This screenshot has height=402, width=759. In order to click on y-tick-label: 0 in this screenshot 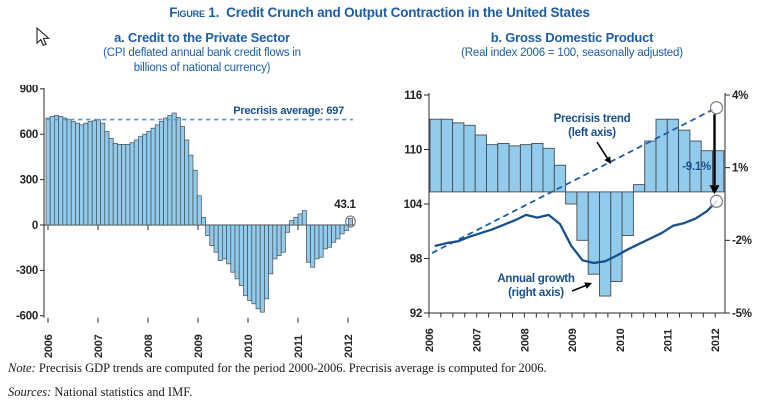, I will do `click(35, 226)`.